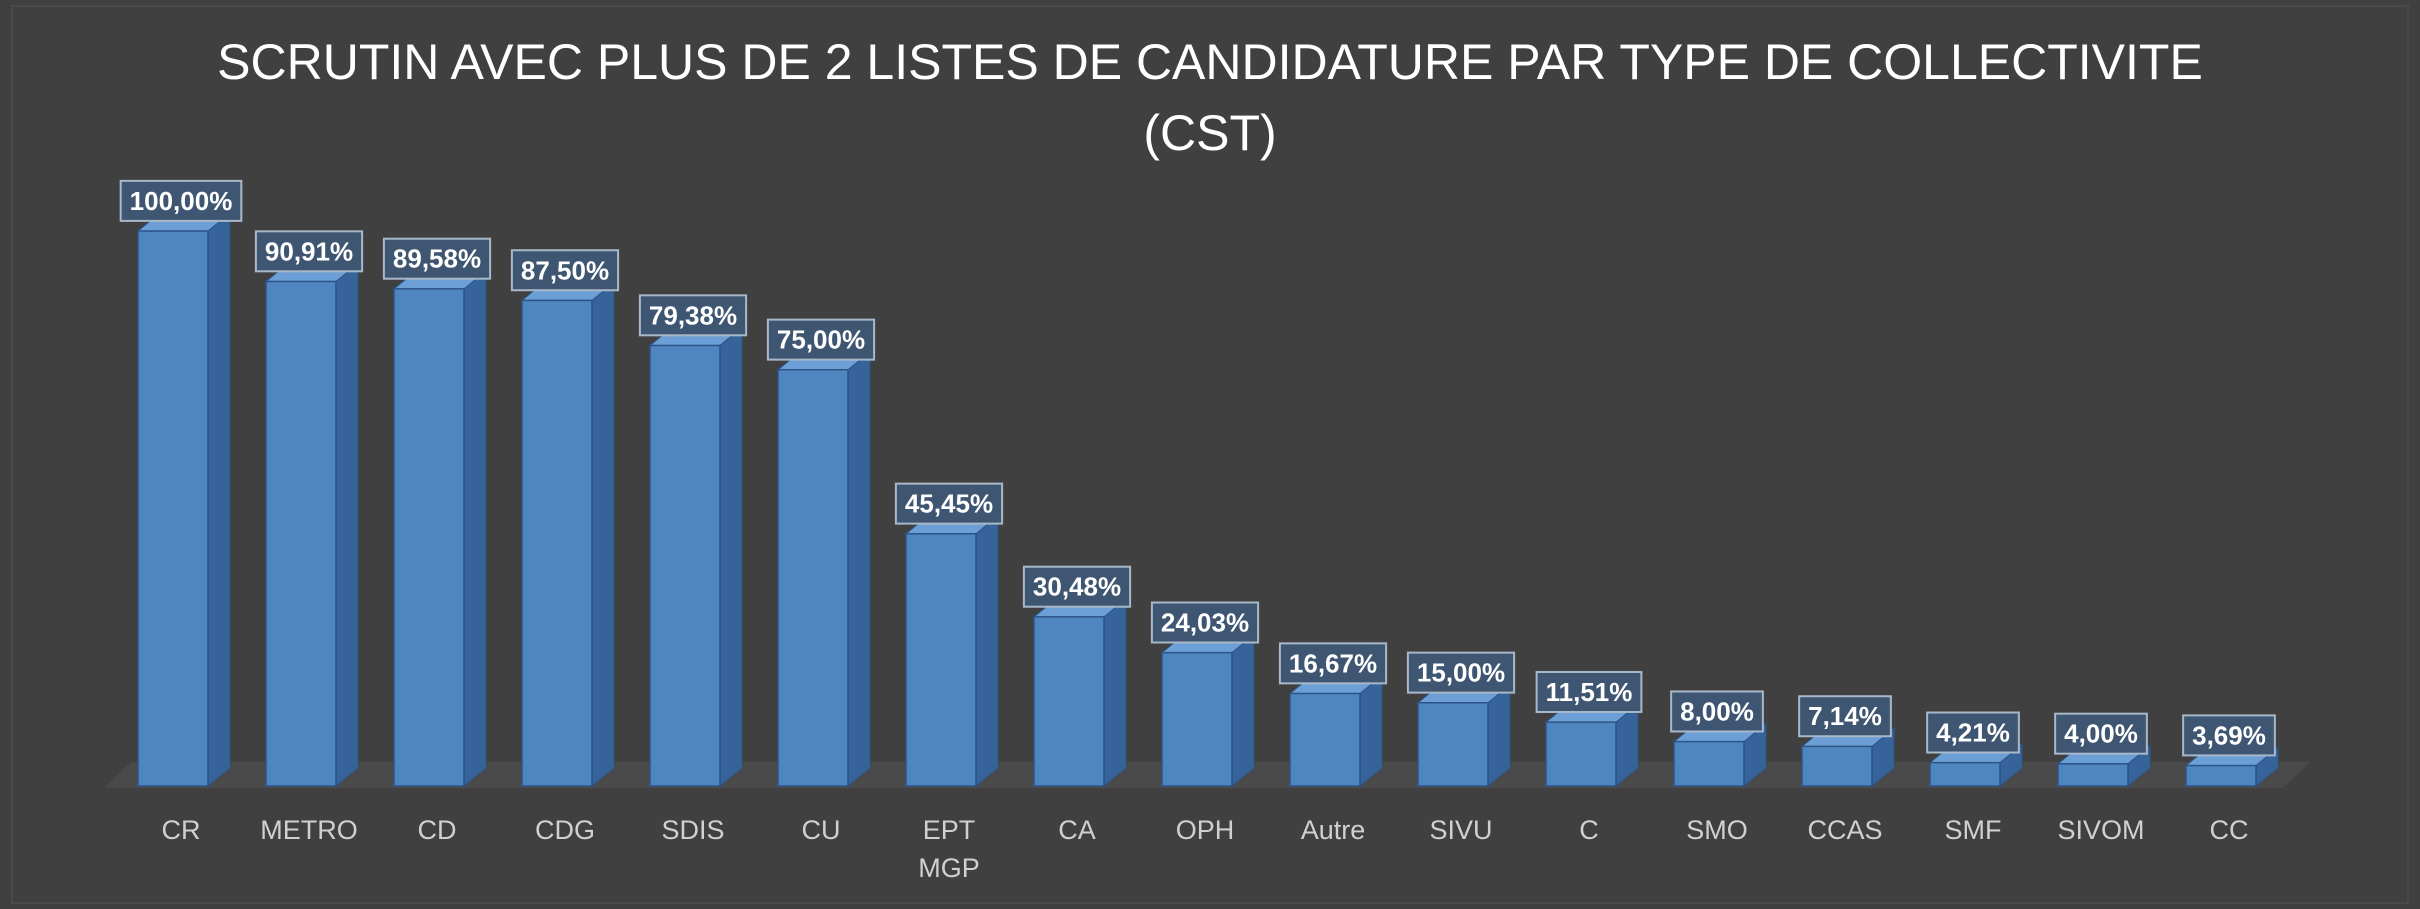 This screenshot has height=909, width=2420. I want to click on x-tick-label: CD, so click(437, 830).